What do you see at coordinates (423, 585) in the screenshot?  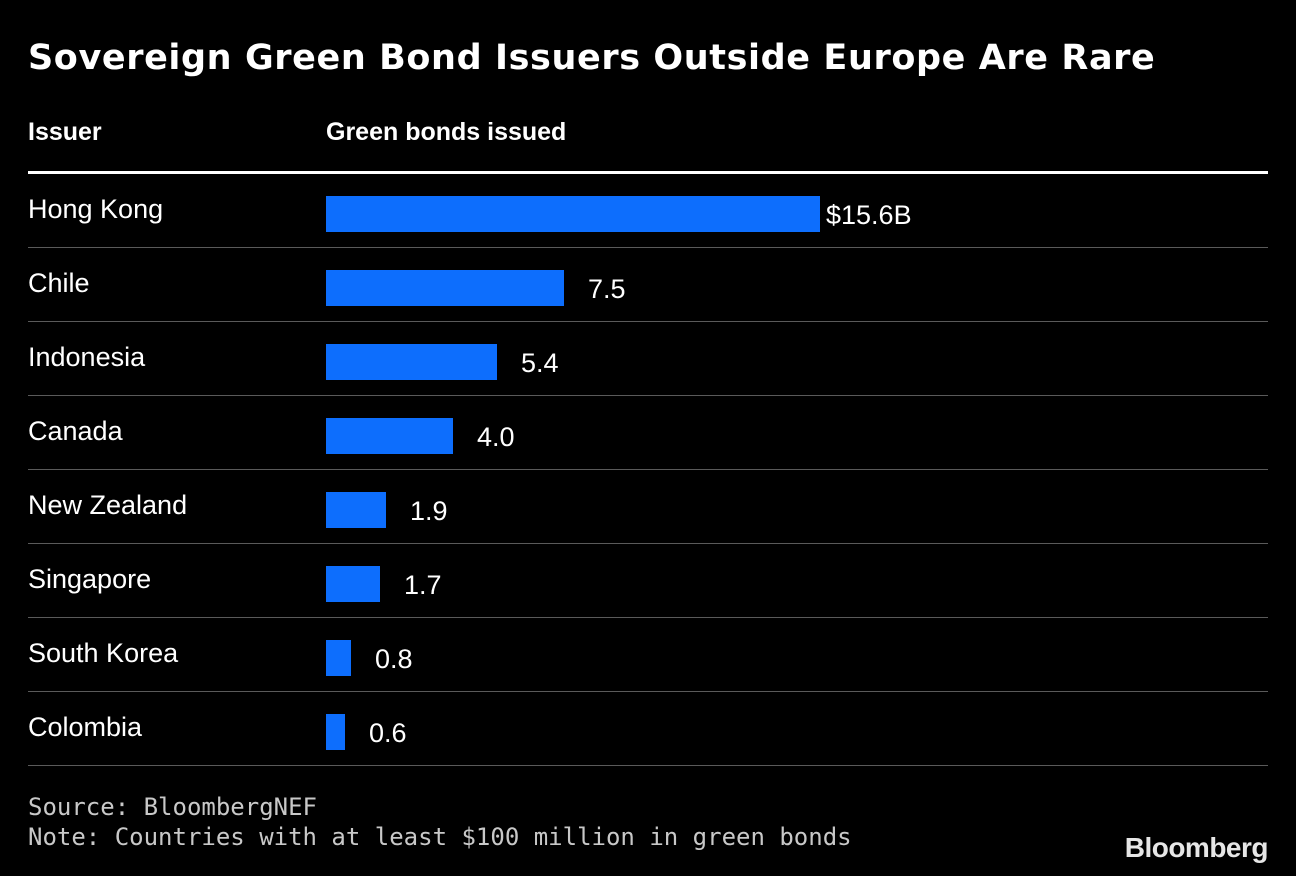 I see `value-label: 1.7` at bounding box center [423, 585].